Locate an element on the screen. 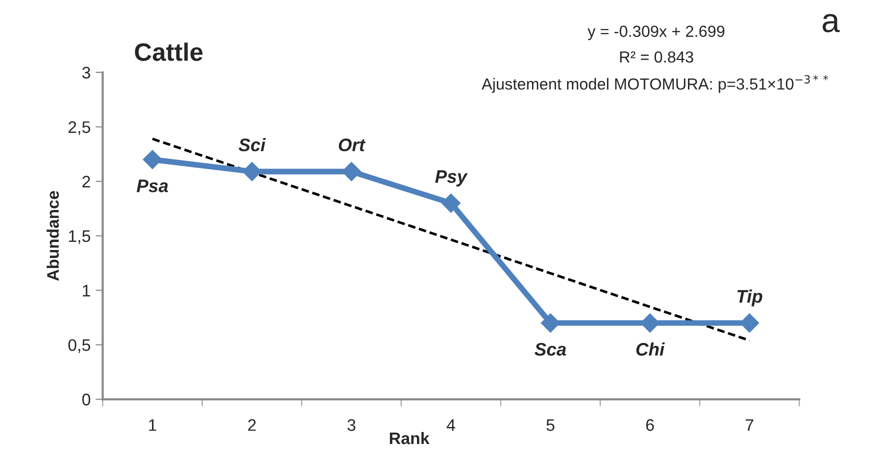 This screenshot has height=467, width=893. annotation: Sca is located at coordinates (550, 349).